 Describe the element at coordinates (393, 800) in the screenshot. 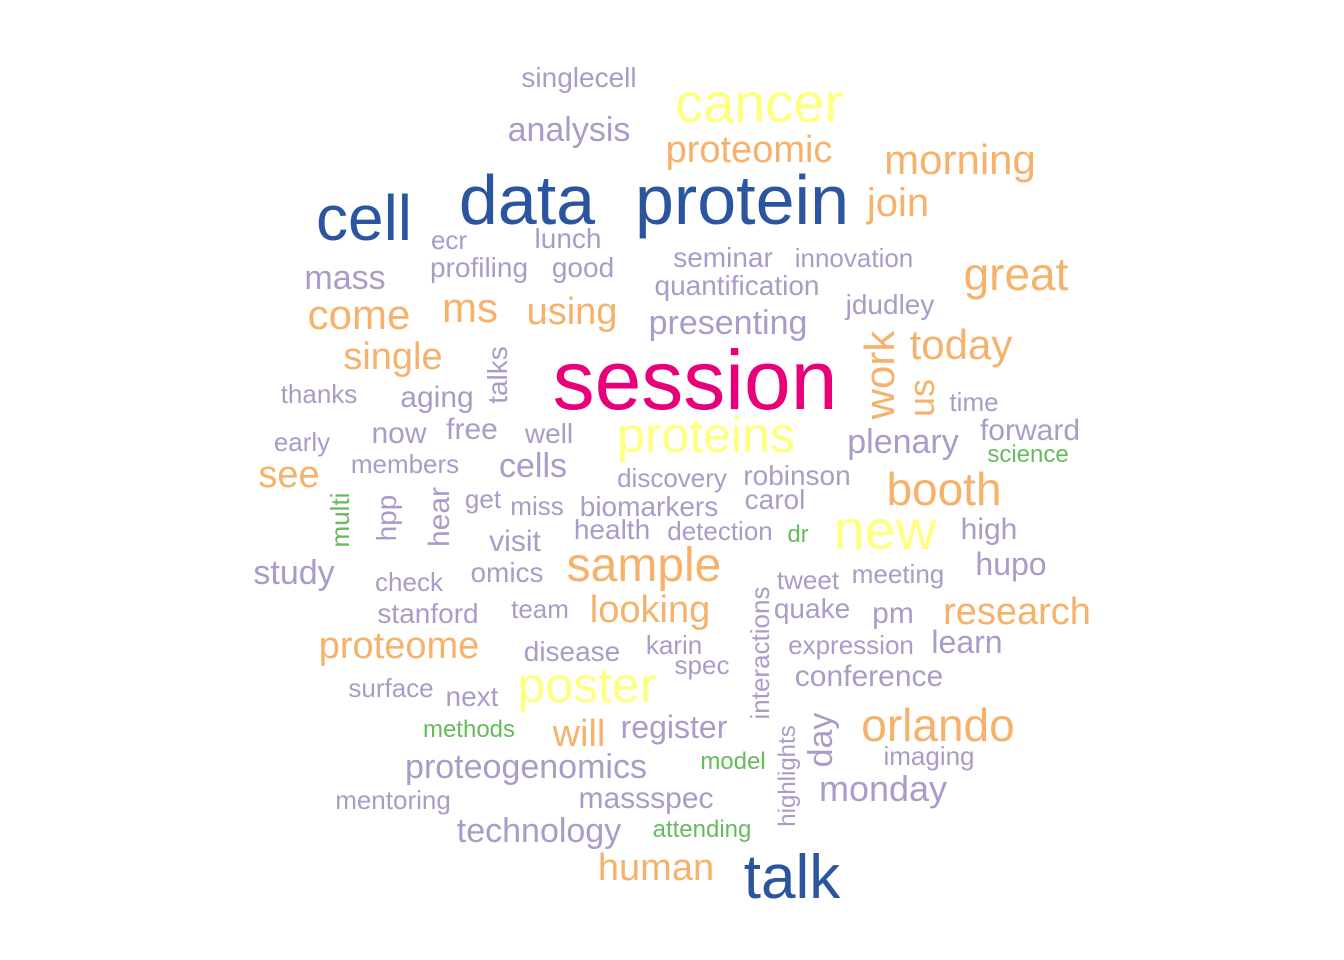

I see `word-mentoring: mentoring` at that location.